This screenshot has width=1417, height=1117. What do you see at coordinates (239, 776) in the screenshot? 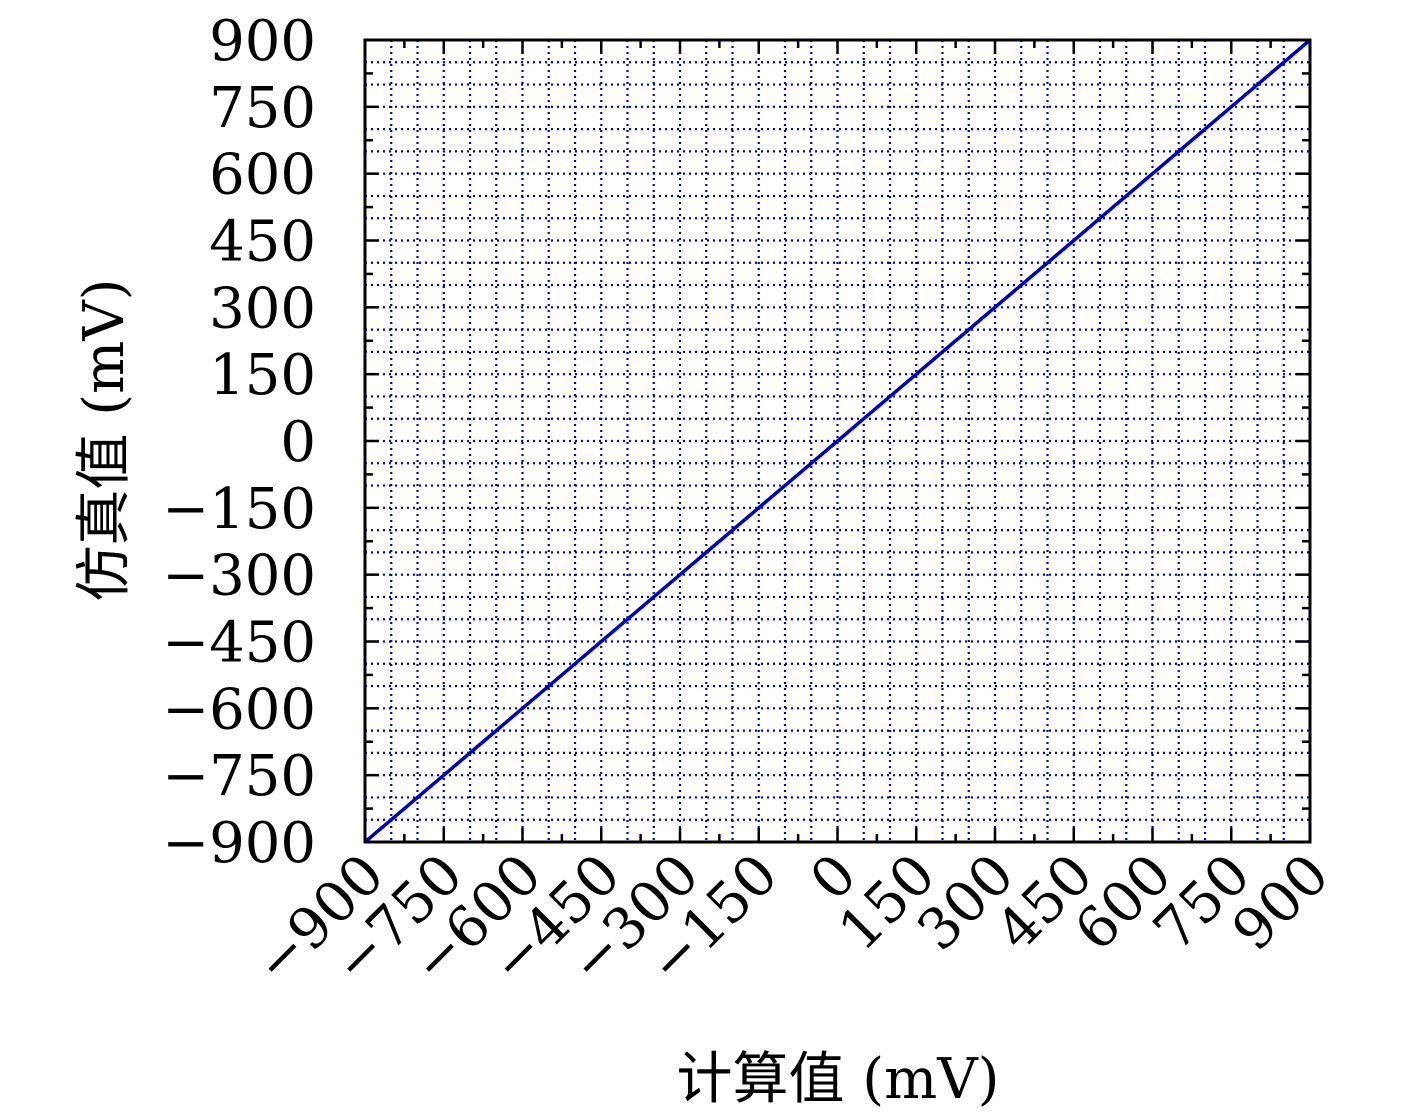
I see `y-tick-label: −750` at bounding box center [239, 776].